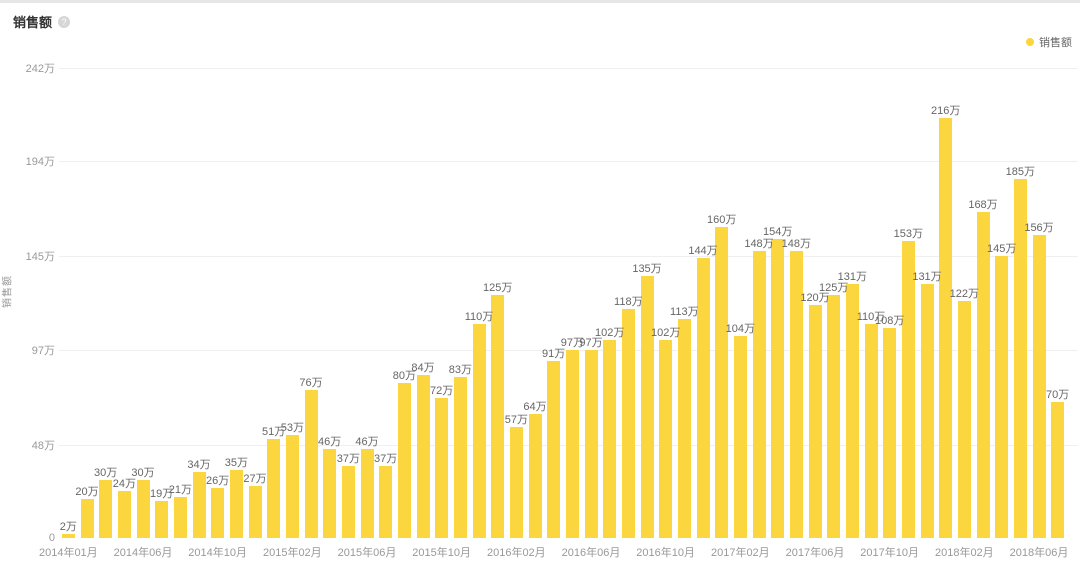  Describe the element at coordinates (1030, 42) in the screenshot. I see `legend-marker-icon` at that location.